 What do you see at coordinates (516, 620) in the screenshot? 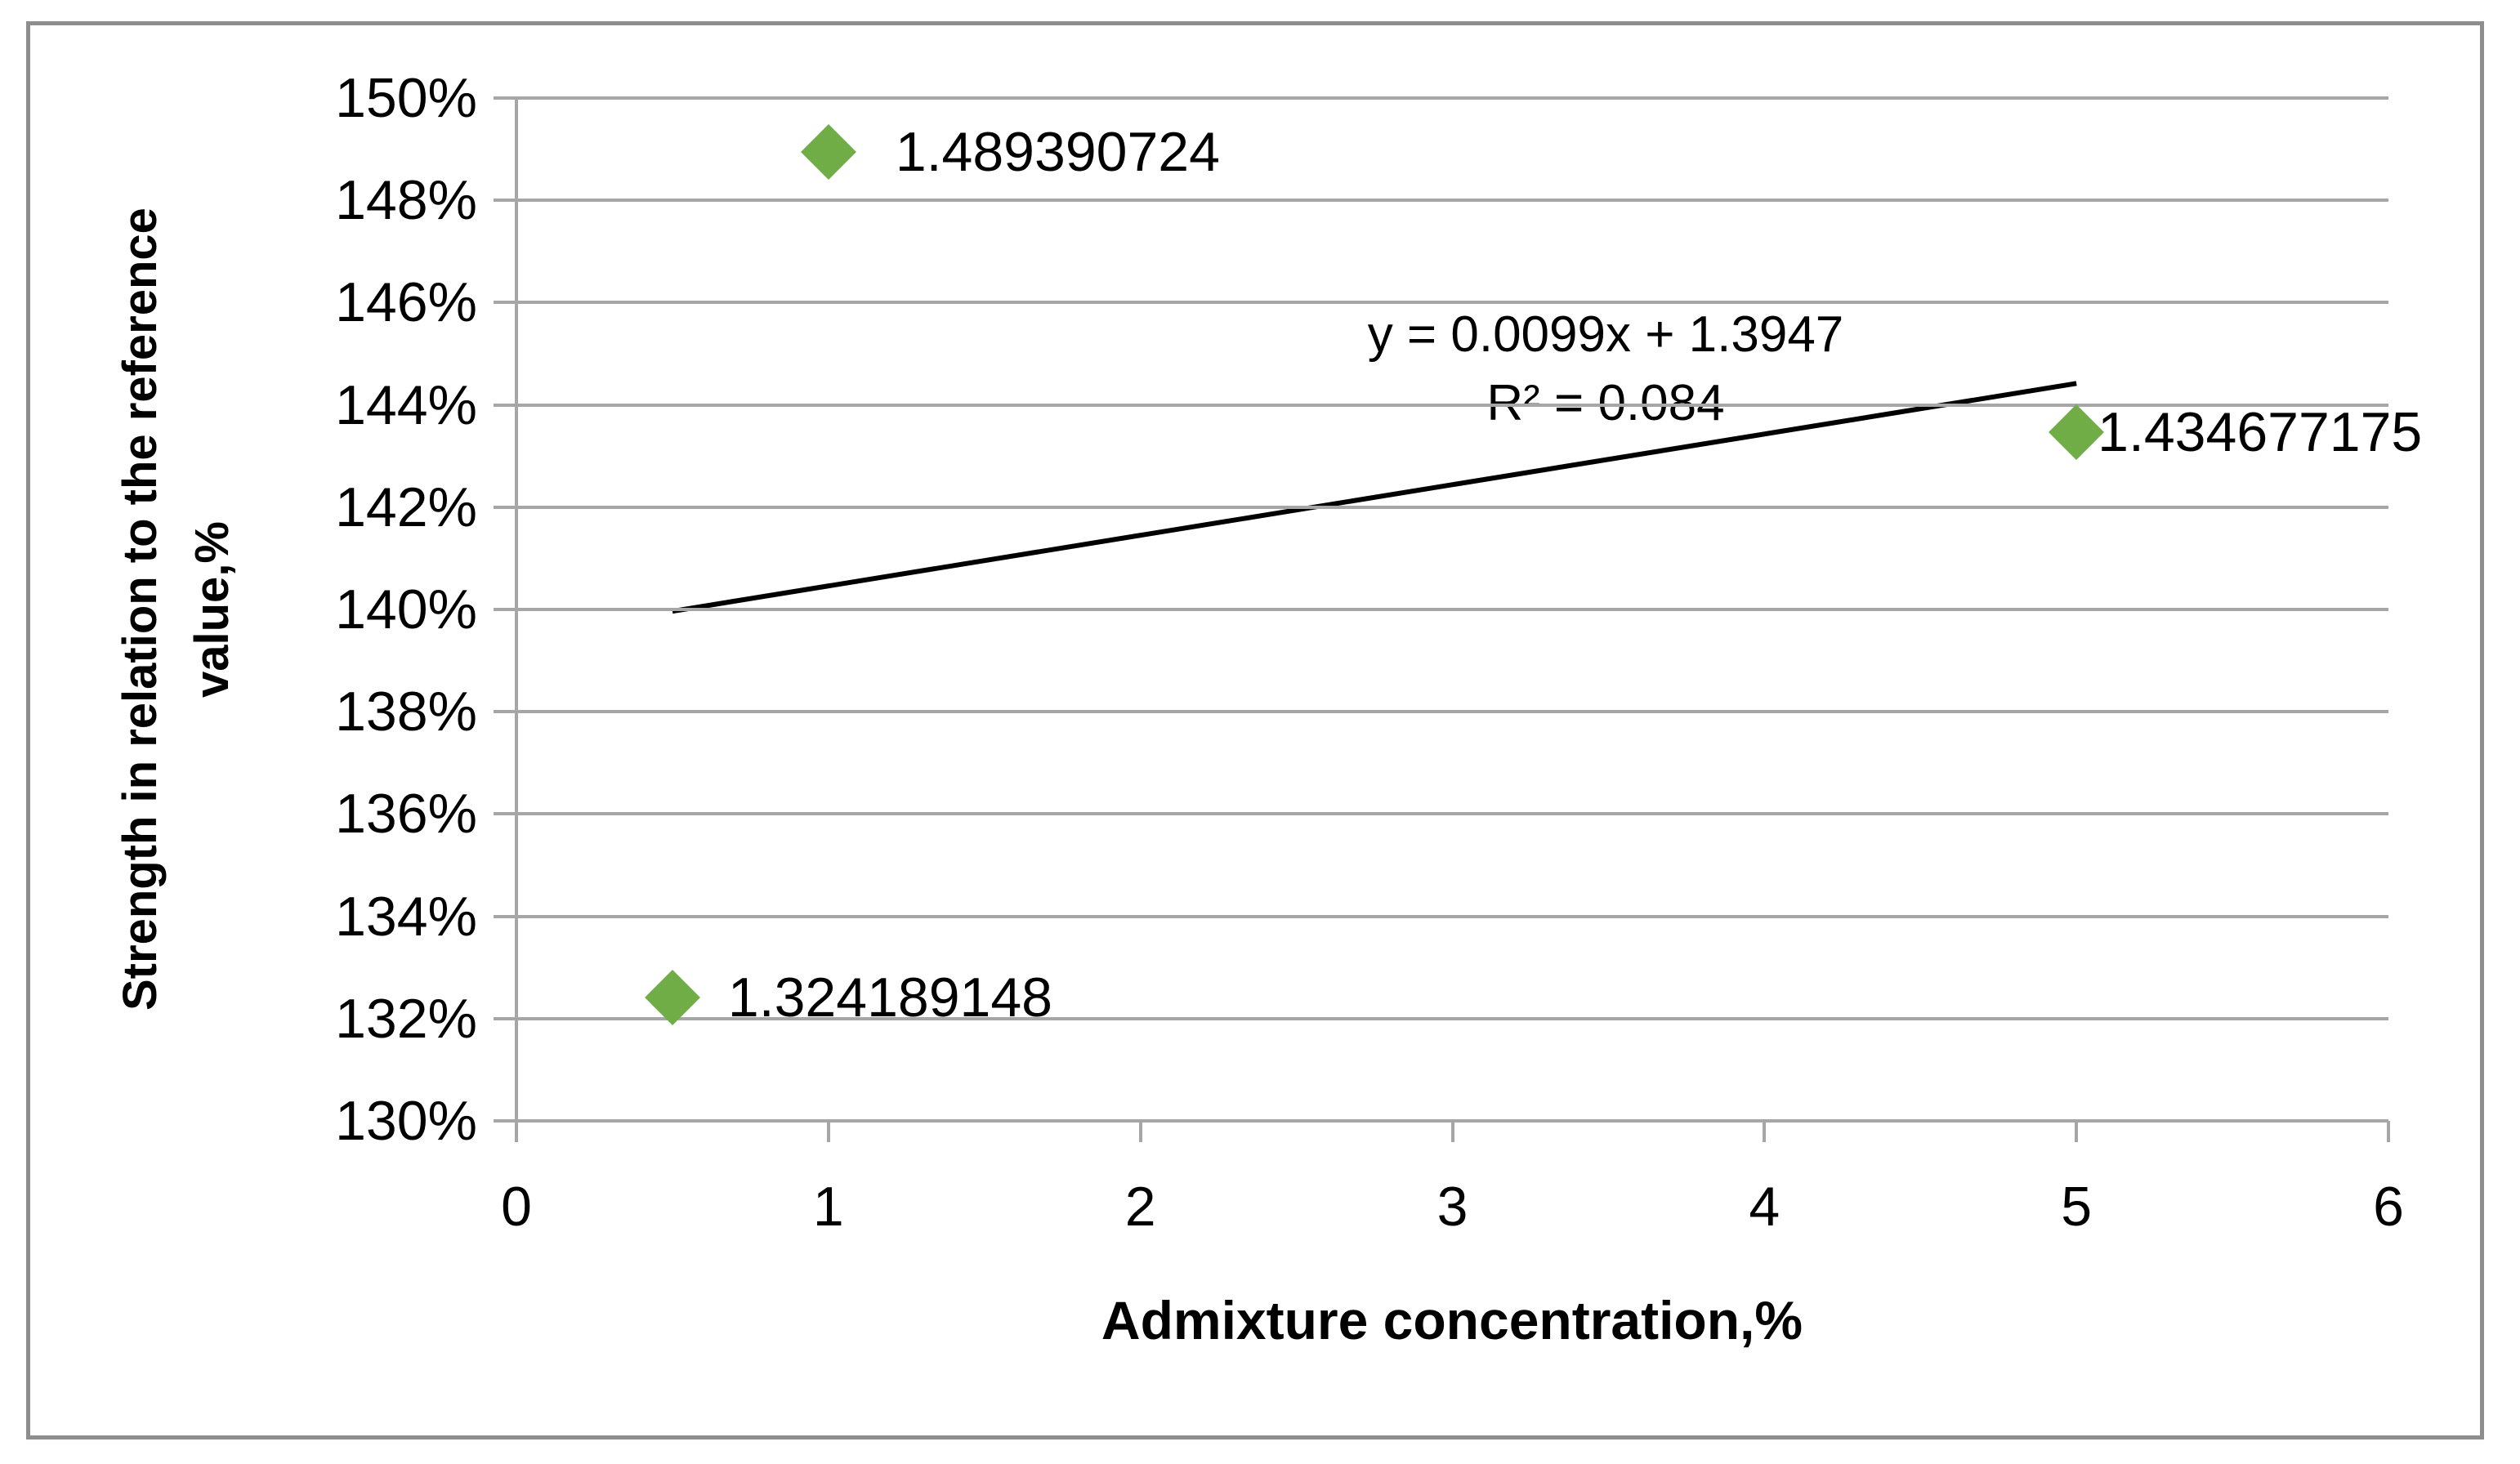
I see `y-axis-line` at bounding box center [516, 620].